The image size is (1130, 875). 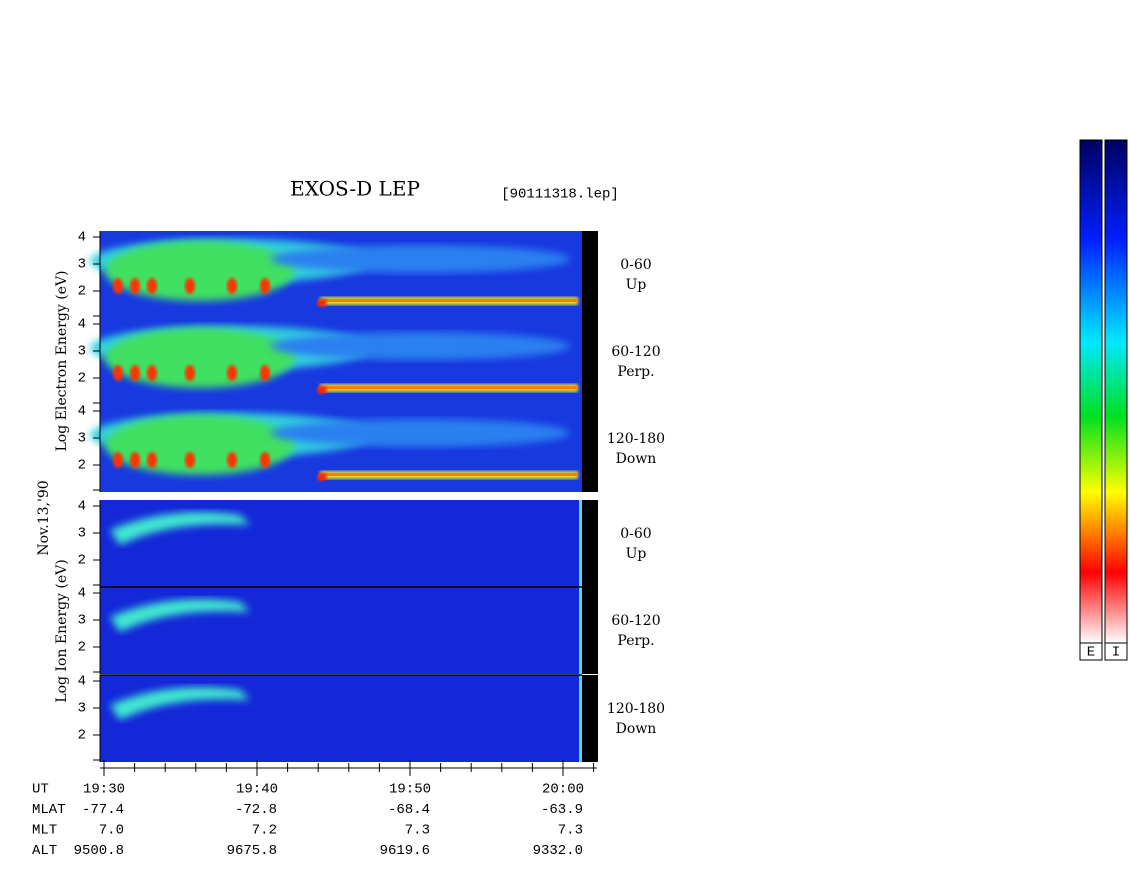 What do you see at coordinates (44, 851) in the screenshot?
I see `ephemeris-label: ALT` at bounding box center [44, 851].